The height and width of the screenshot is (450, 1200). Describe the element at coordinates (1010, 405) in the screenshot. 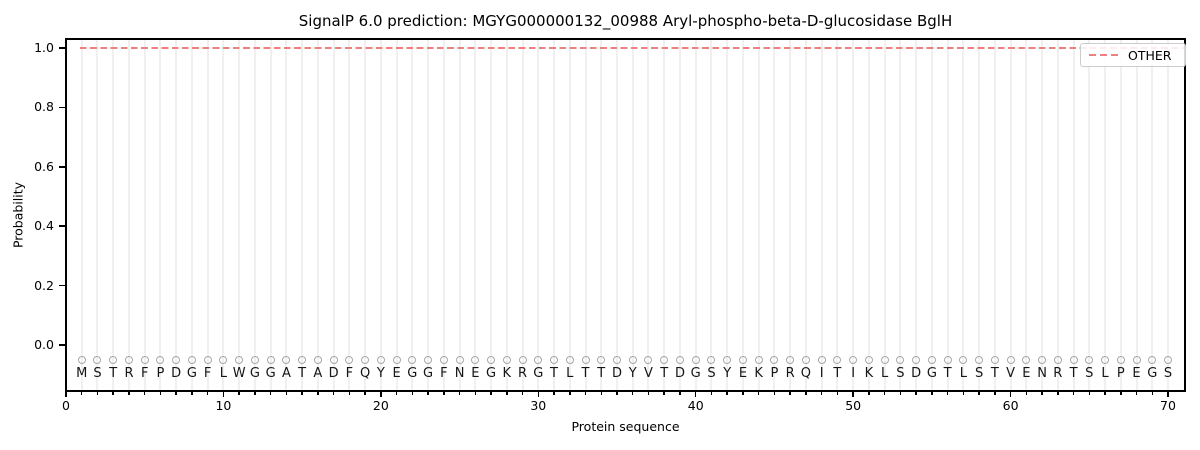

I see `x-tick-label: 60` at that location.